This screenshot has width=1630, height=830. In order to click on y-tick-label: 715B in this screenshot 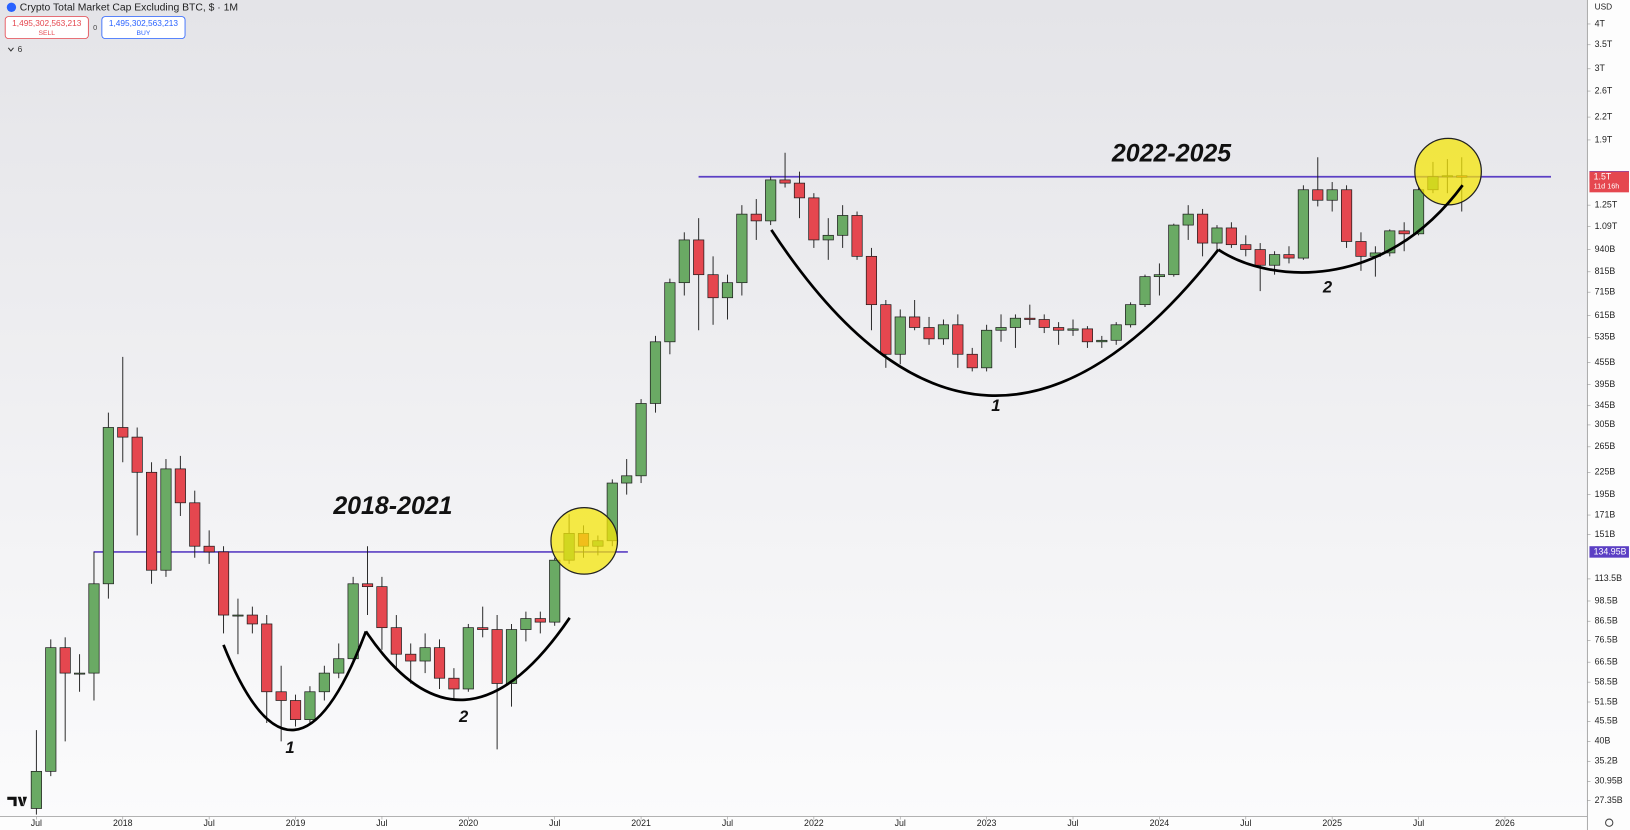, I will do `click(1605, 292)`.